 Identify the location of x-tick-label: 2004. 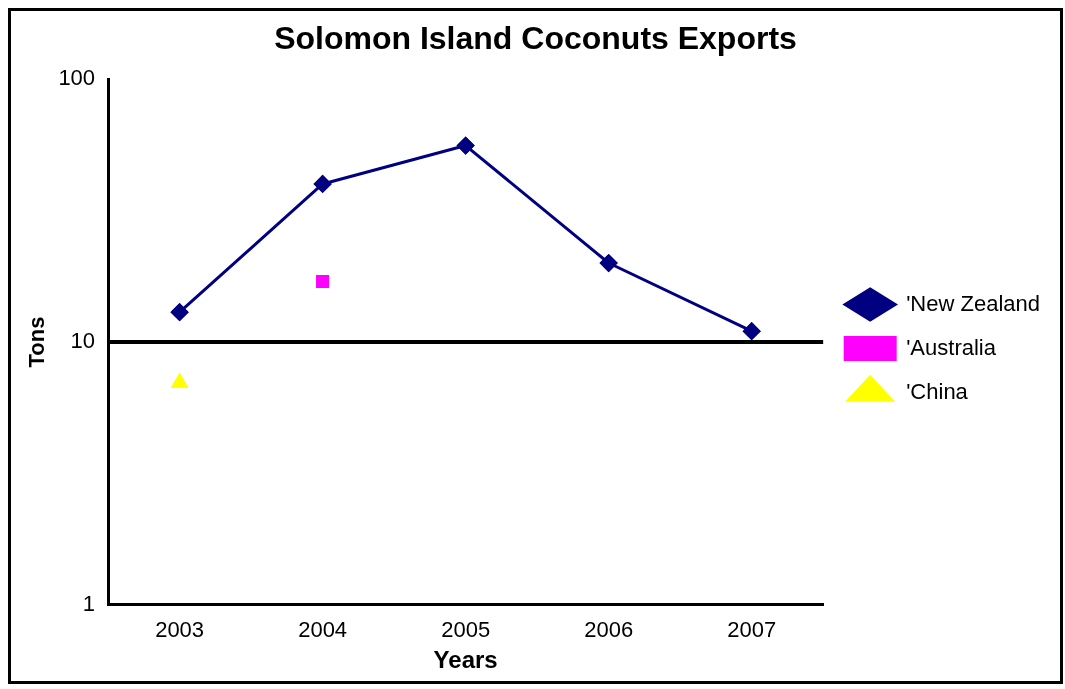
(323, 630).